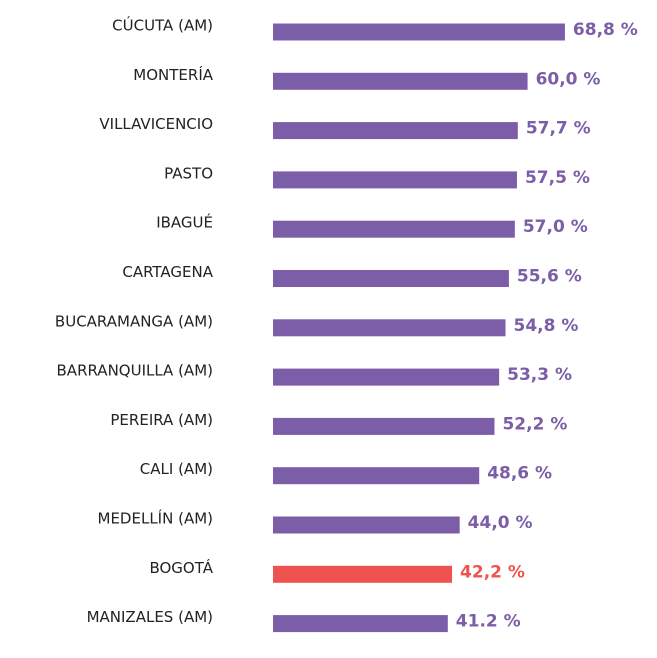 The width and height of the screenshot is (657, 658). Describe the element at coordinates (534, 424) in the screenshot. I see `value-label: 52,2 %` at that location.